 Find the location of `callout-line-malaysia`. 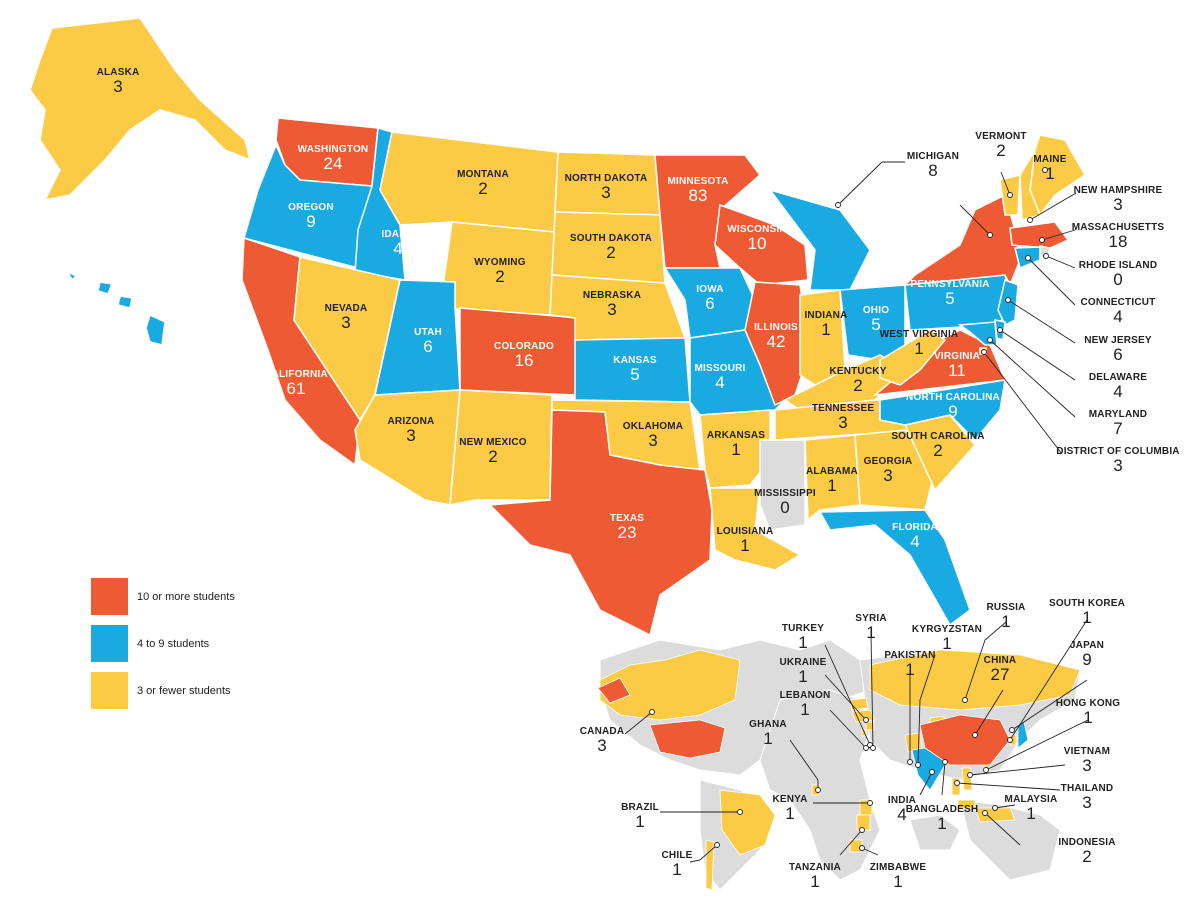

callout-line-malaysia is located at coordinates (1005, 806).